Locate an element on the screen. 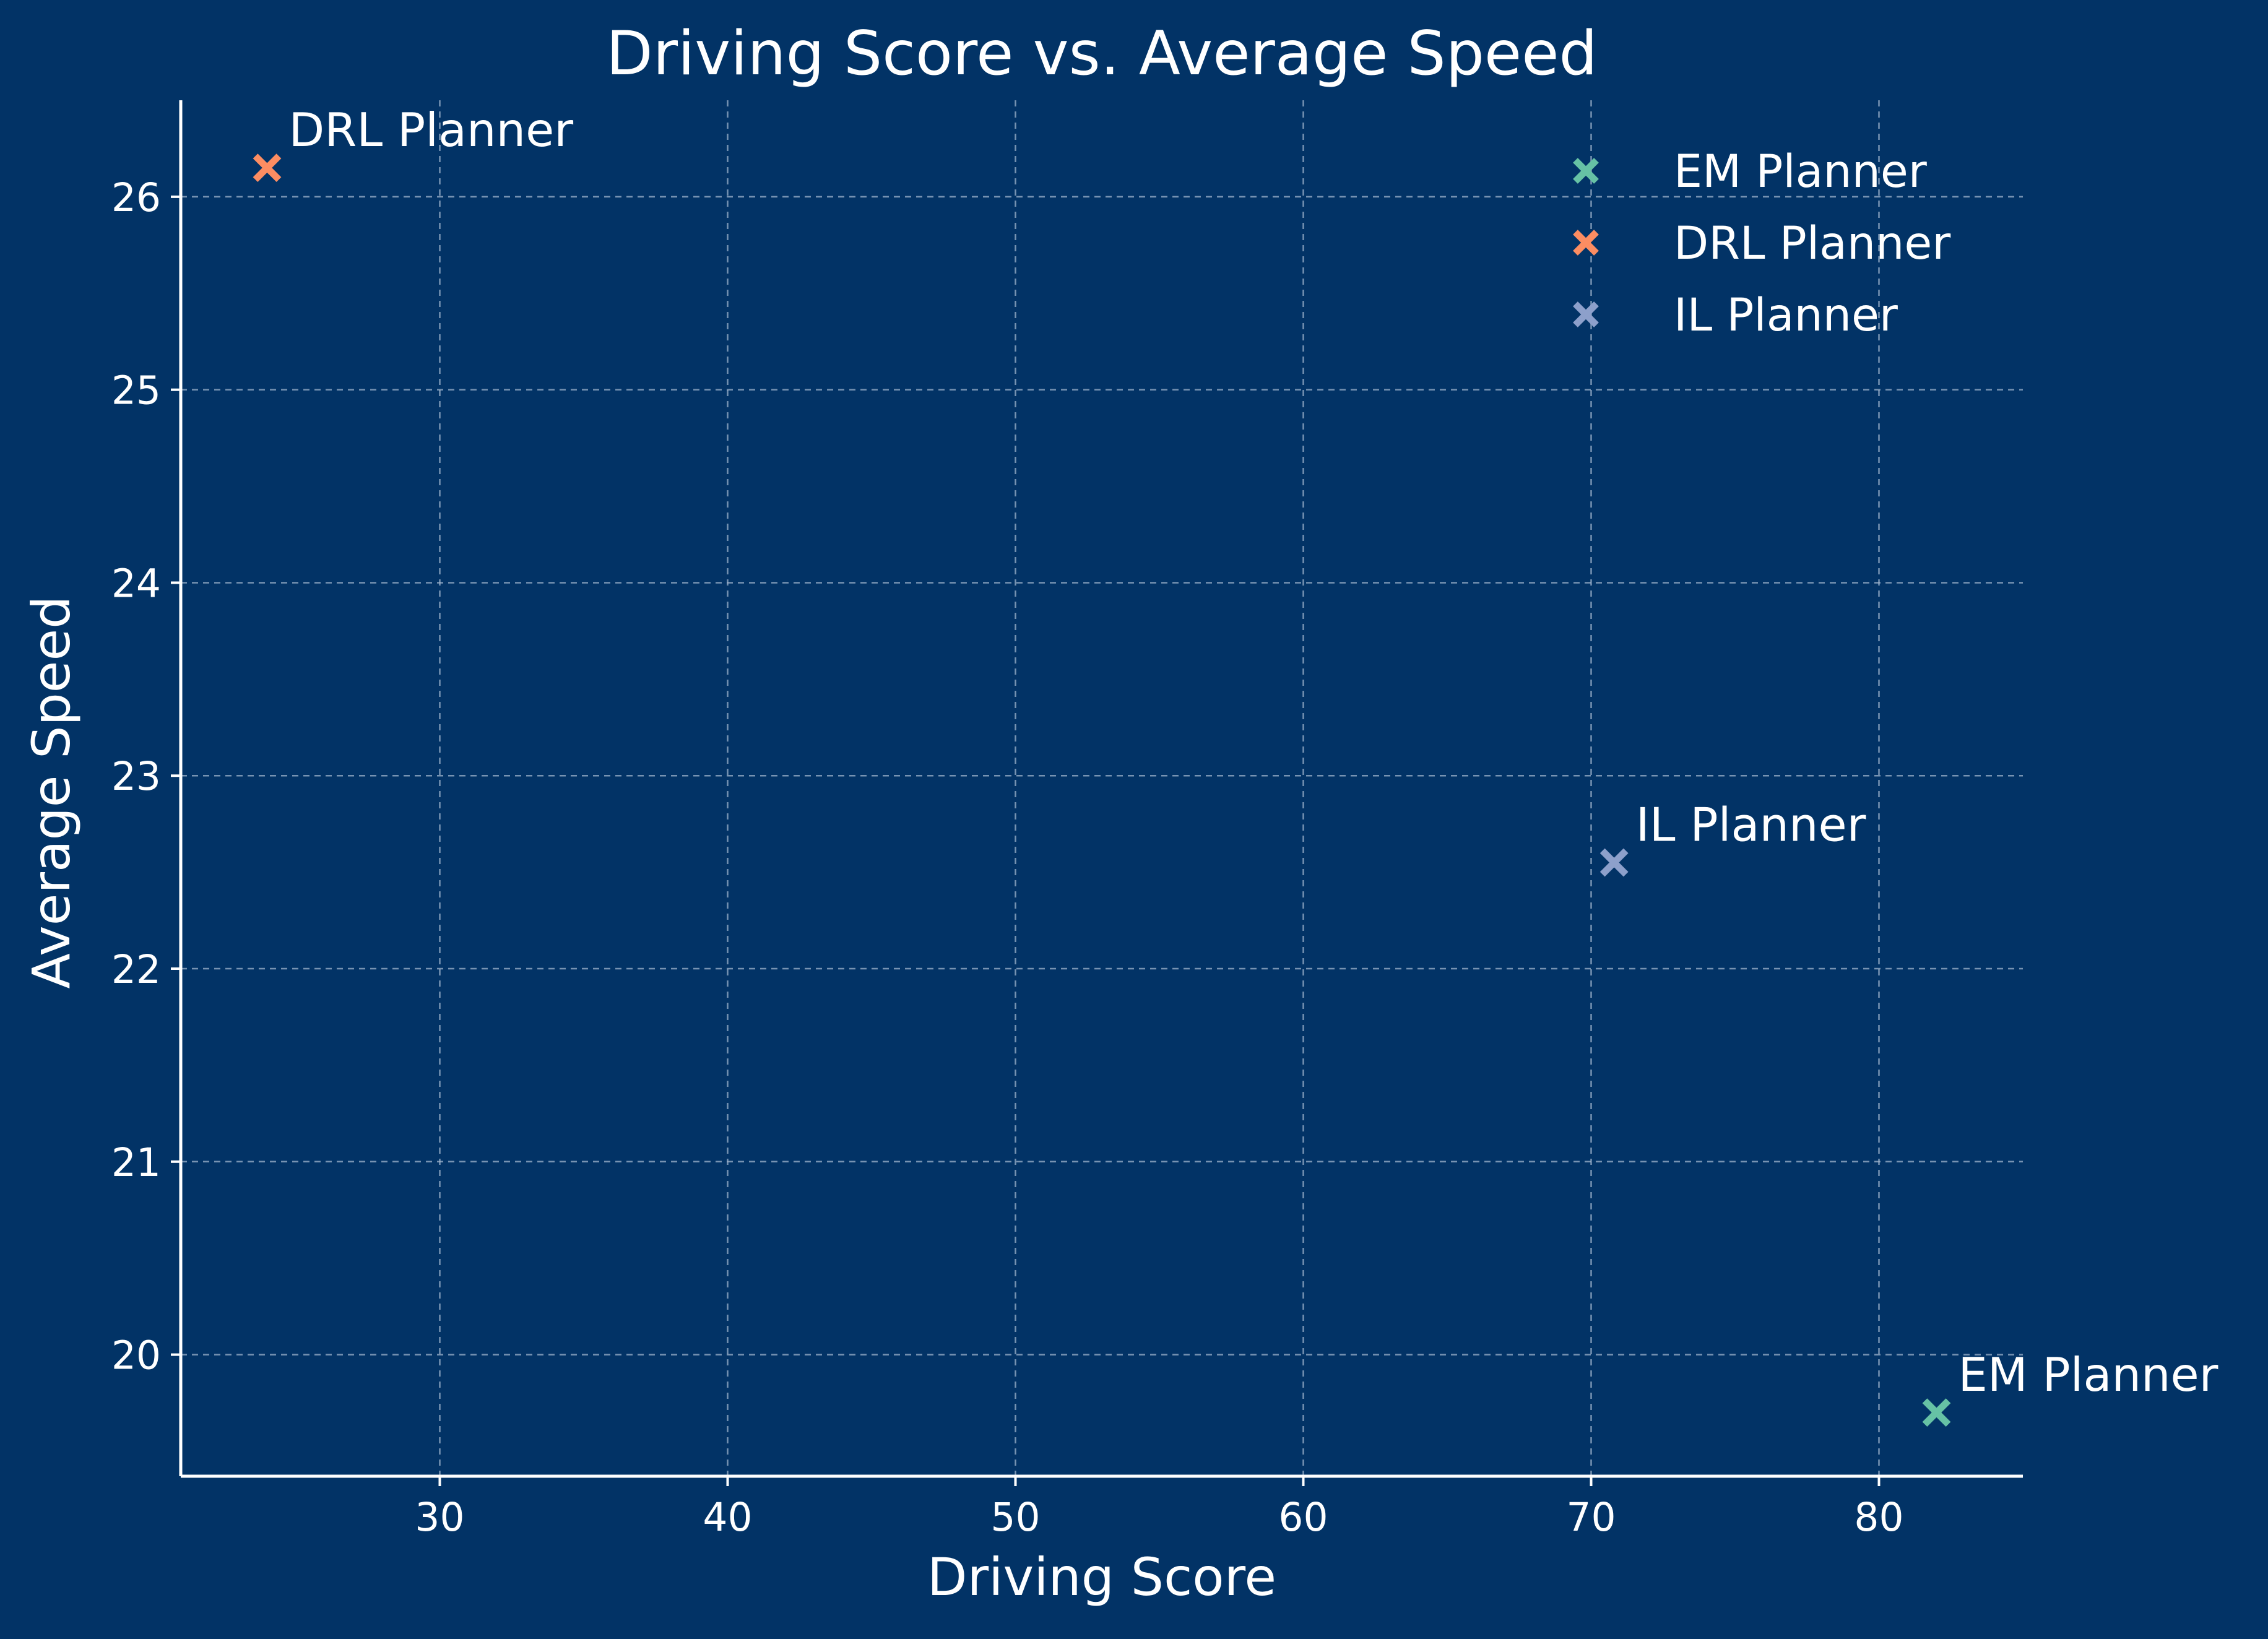  point-label: IL Planner is located at coordinates (1751, 825).